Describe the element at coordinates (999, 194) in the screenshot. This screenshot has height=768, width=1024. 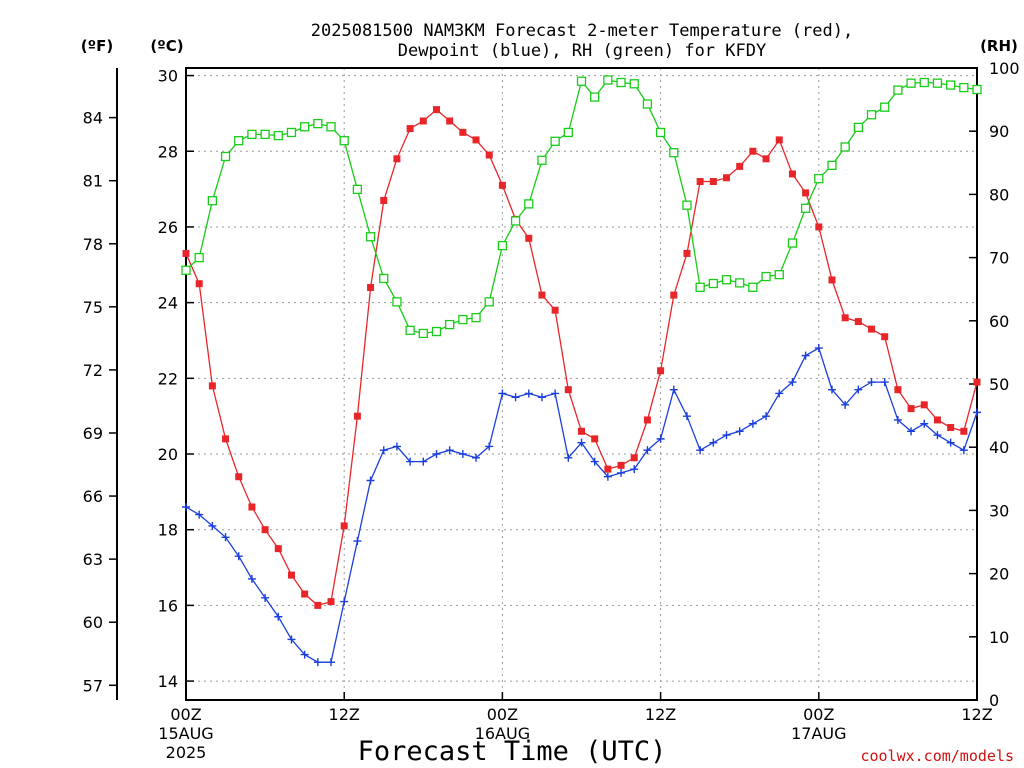
I see `rh-tick-label: 80` at that location.